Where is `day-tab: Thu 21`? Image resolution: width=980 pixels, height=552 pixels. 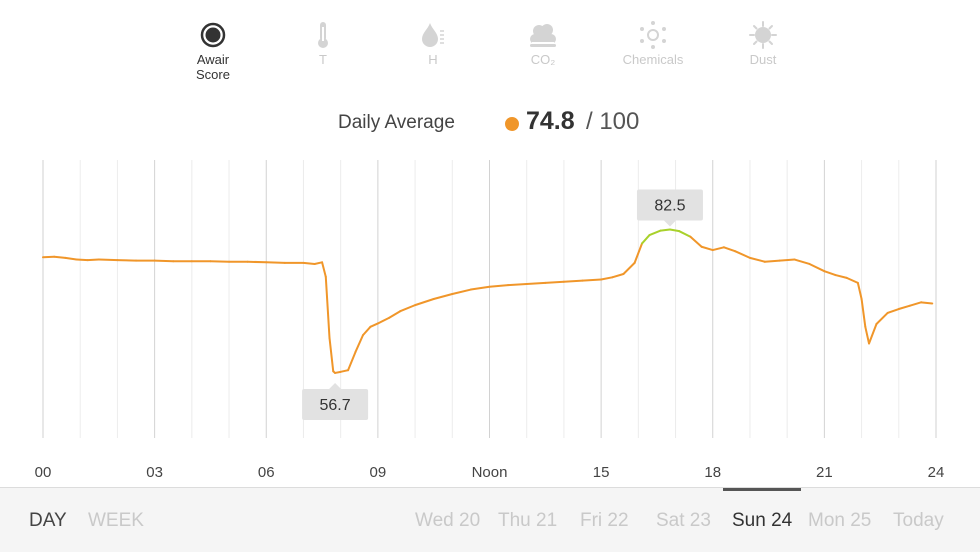
day-tab: Thu 21 is located at coordinates (528, 520).